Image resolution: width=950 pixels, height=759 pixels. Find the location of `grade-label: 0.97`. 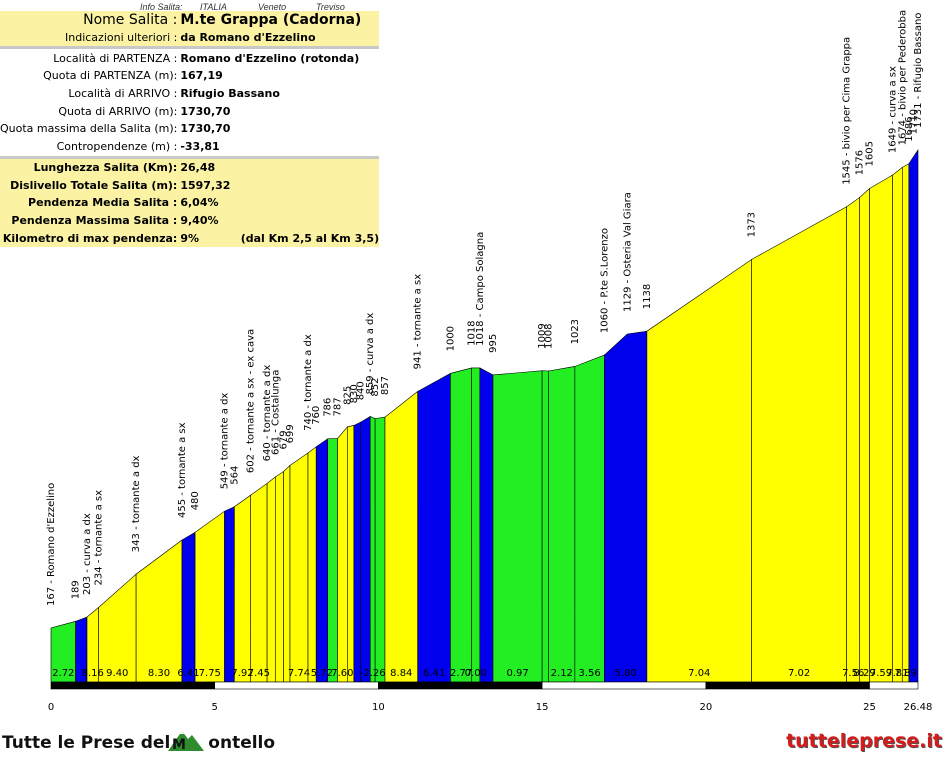

grade-label: 0.97 is located at coordinates (517, 673).